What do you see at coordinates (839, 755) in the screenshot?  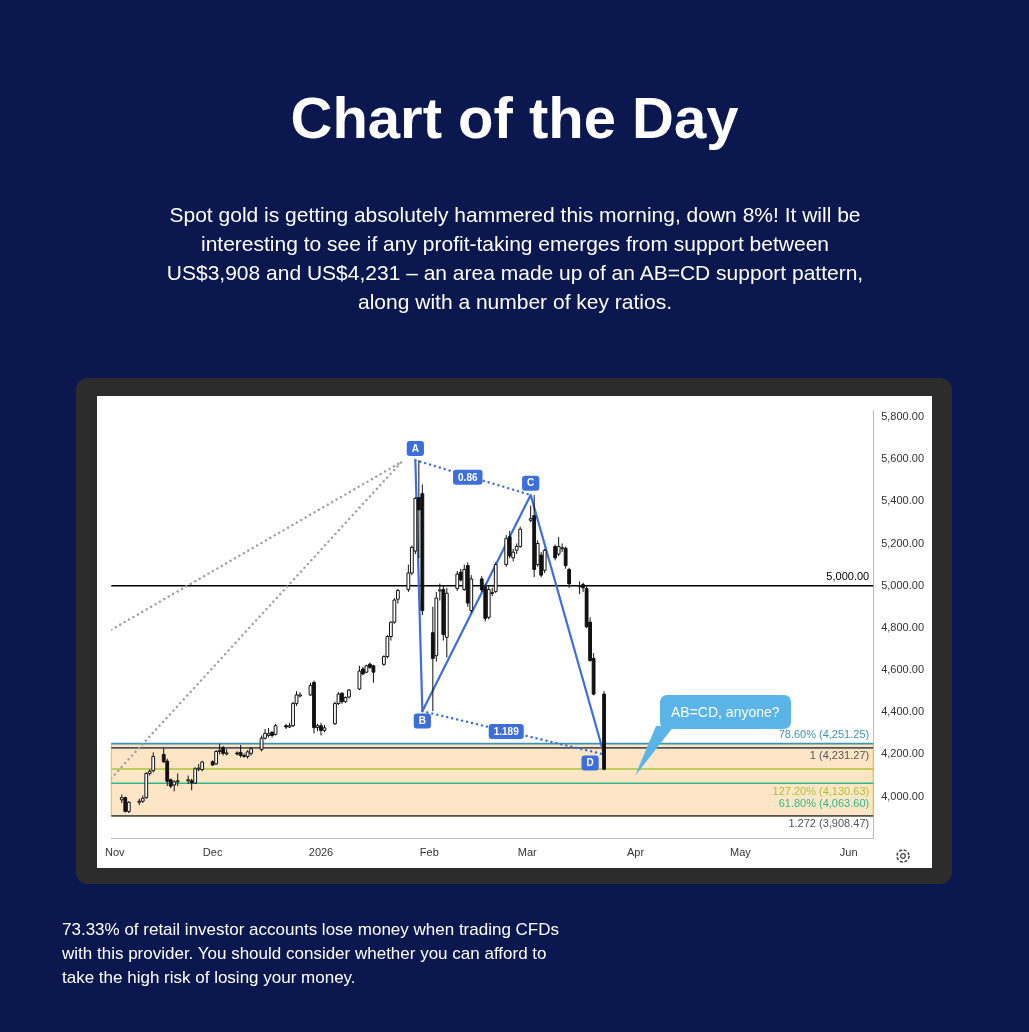 I see `ref-line-label: 1 (4,231.27)` at bounding box center [839, 755].